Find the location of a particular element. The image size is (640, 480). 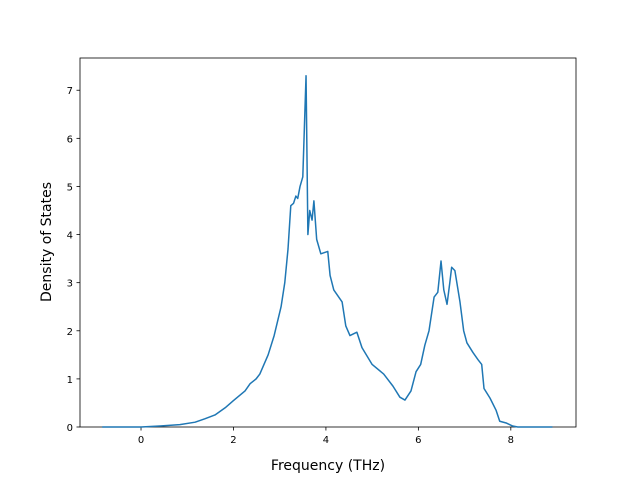

x-tick-label: 0 is located at coordinates (141, 440).